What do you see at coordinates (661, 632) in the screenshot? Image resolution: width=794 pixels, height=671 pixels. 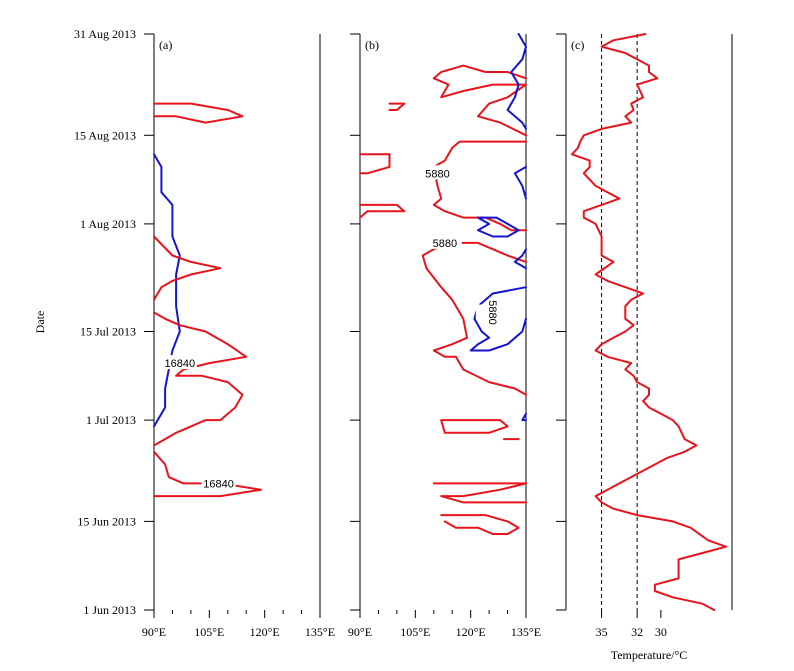 I see `x-tick-label: 30` at bounding box center [661, 632].